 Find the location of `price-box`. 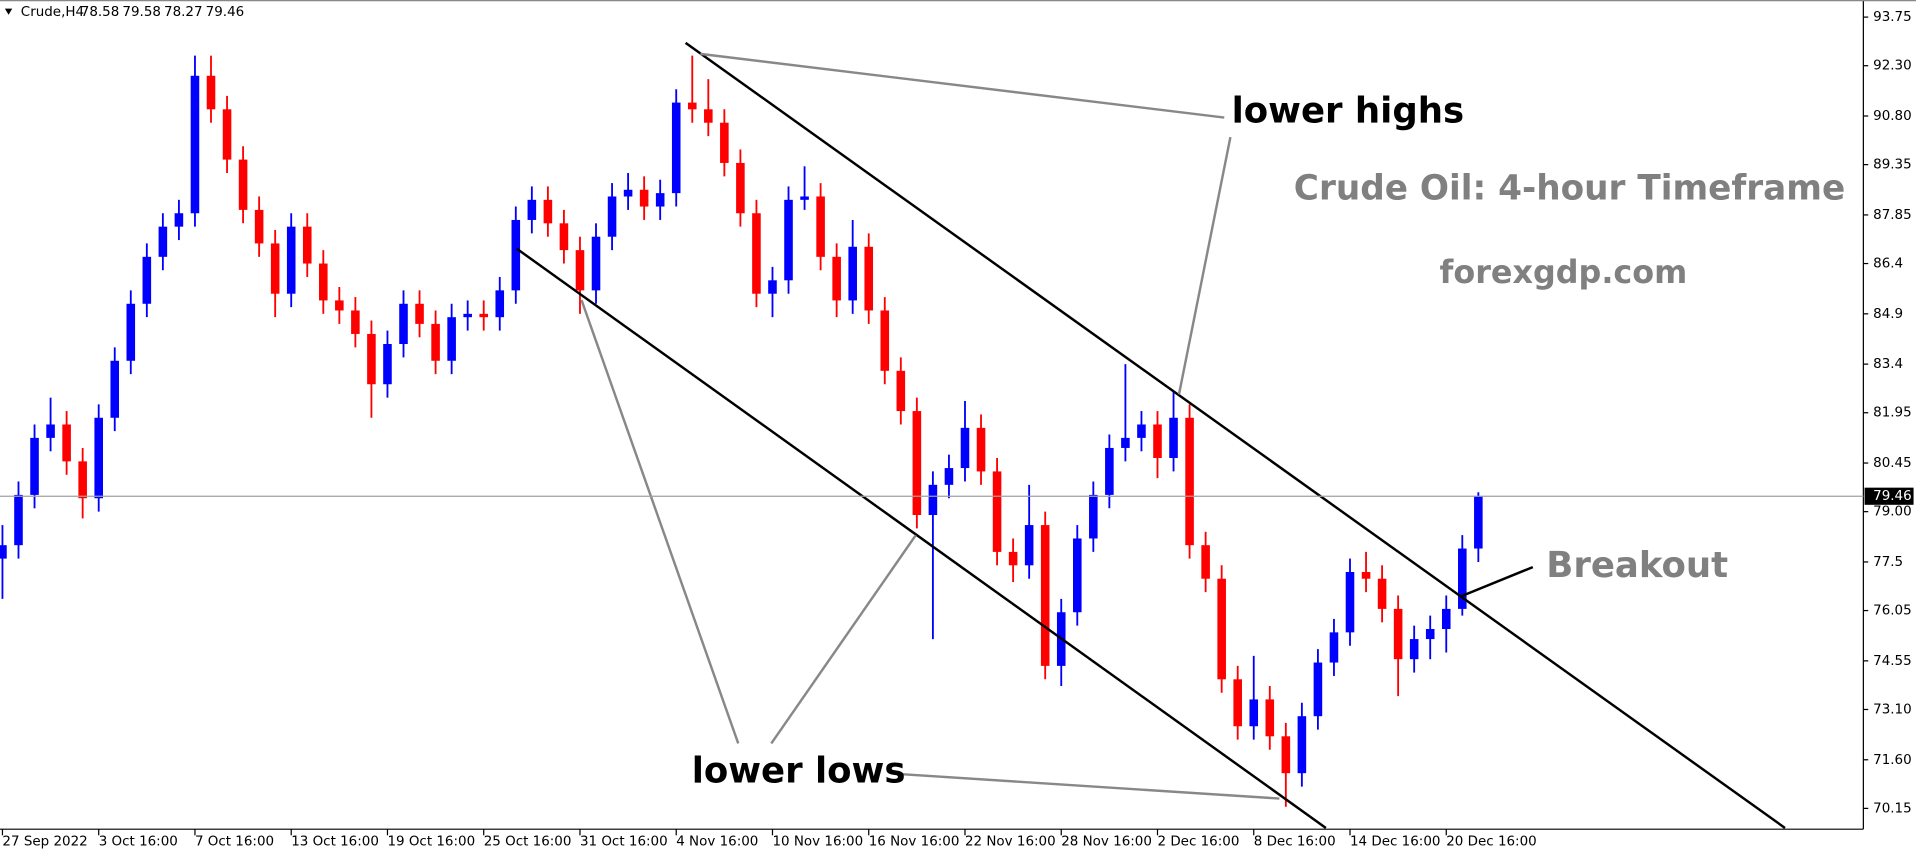

price-box is located at coordinates (1889, 496).